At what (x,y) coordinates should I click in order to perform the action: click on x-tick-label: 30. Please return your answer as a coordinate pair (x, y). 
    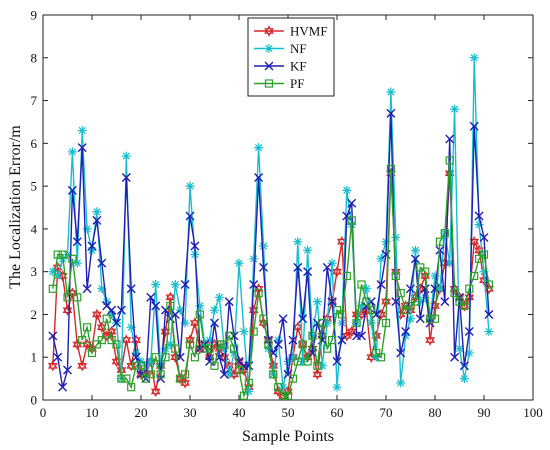
    Looking at the image, I should click on (190, 412).